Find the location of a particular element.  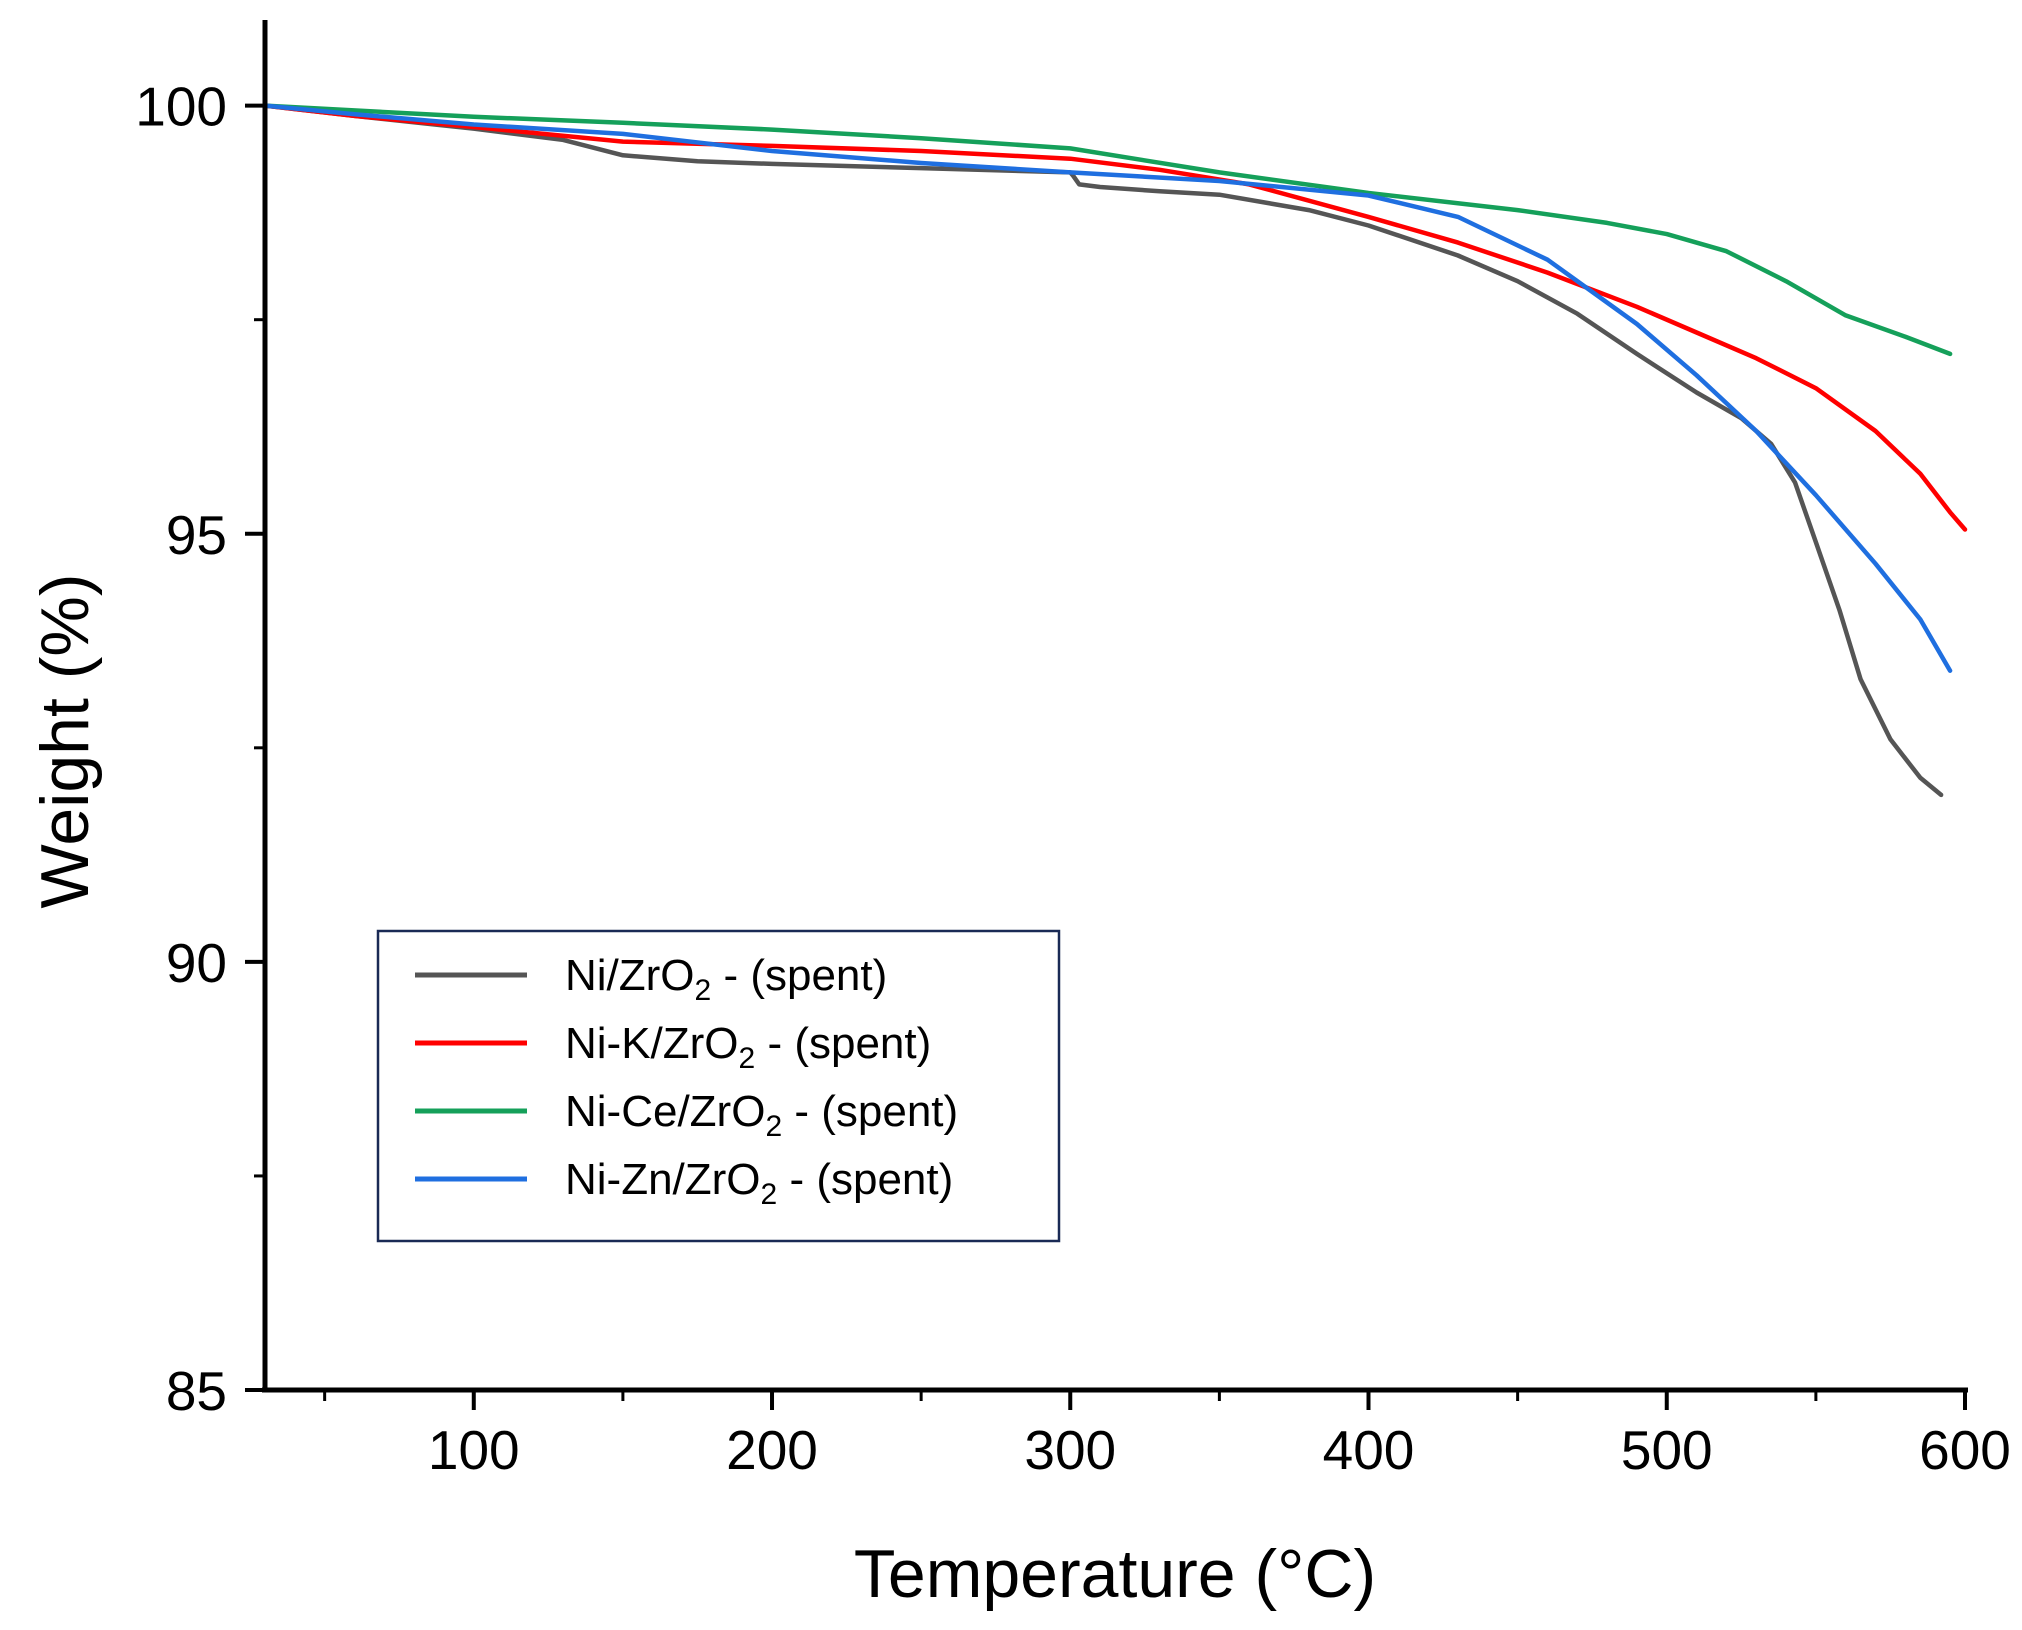

y-axis-title: Weight (%) is located at coordinates (65, 740).